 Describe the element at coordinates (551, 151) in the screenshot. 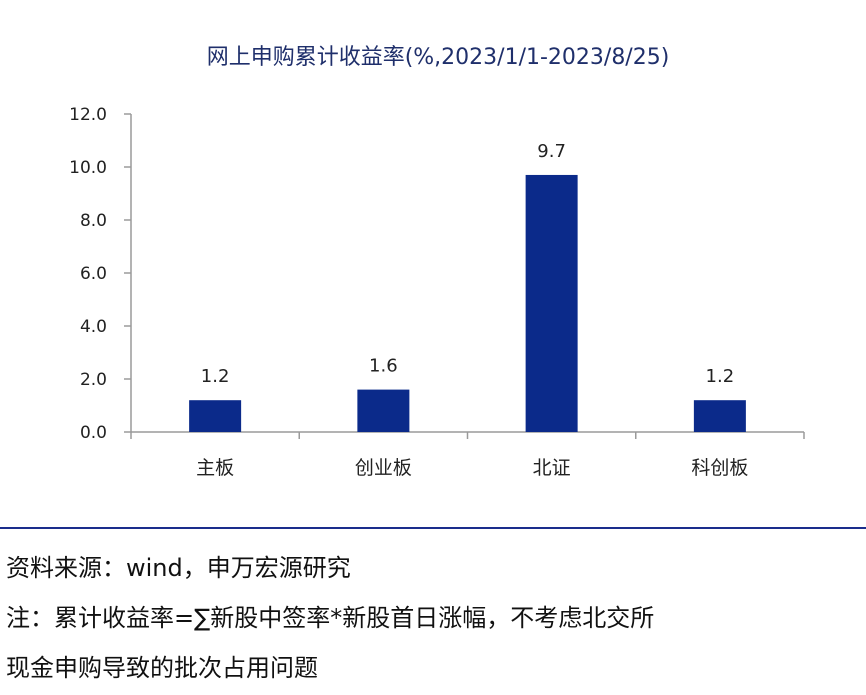

I see `data-label: 9.7` at that location.